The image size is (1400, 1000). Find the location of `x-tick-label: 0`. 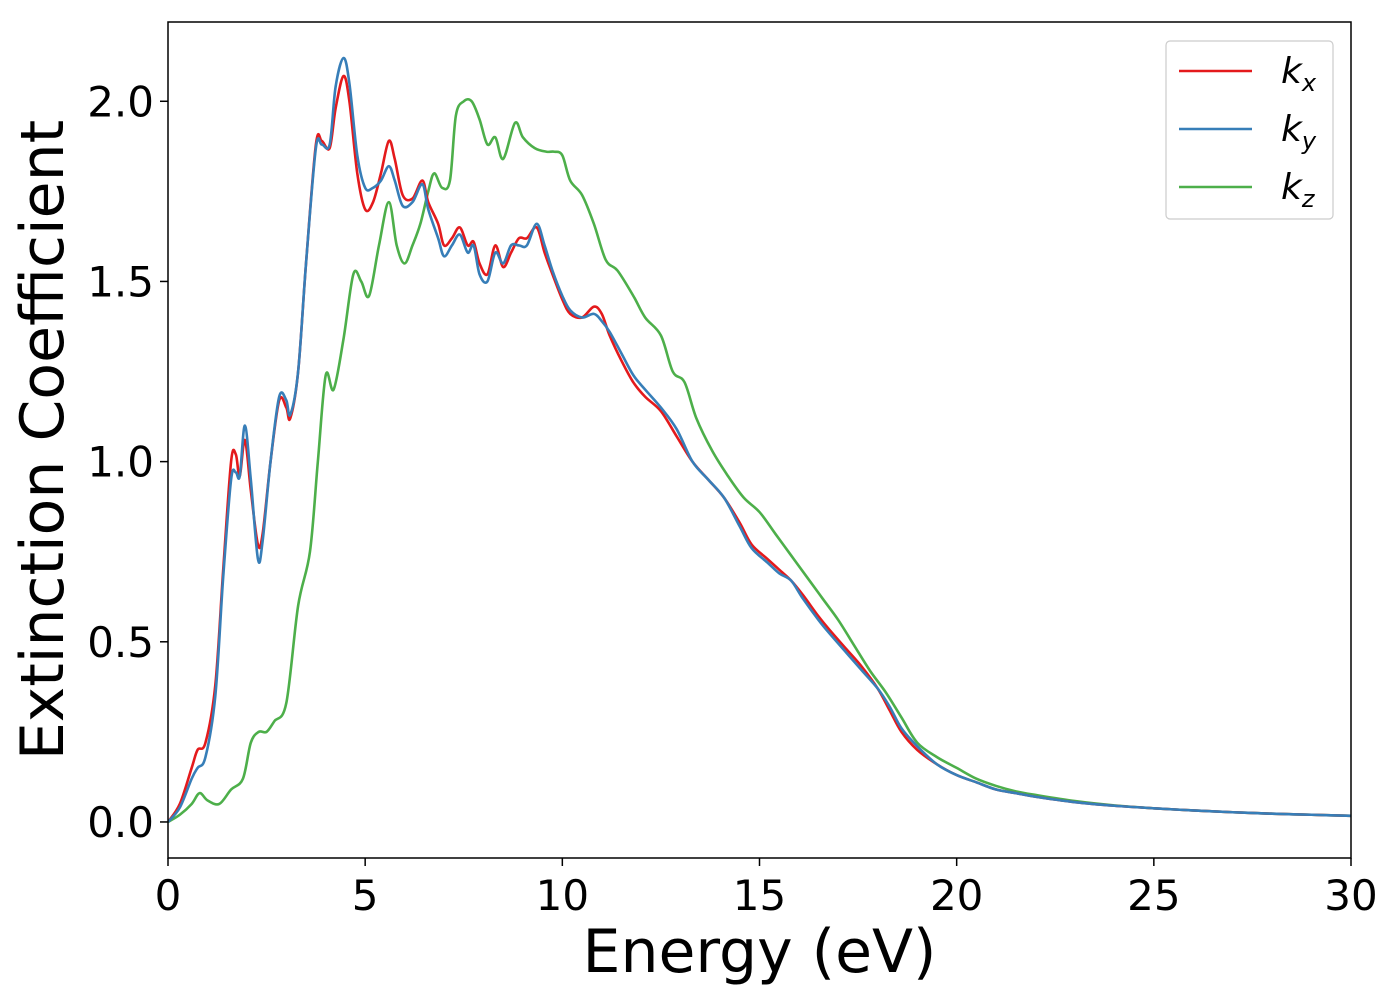

x-tick-label: 0 is located at coordinates (168, 895).